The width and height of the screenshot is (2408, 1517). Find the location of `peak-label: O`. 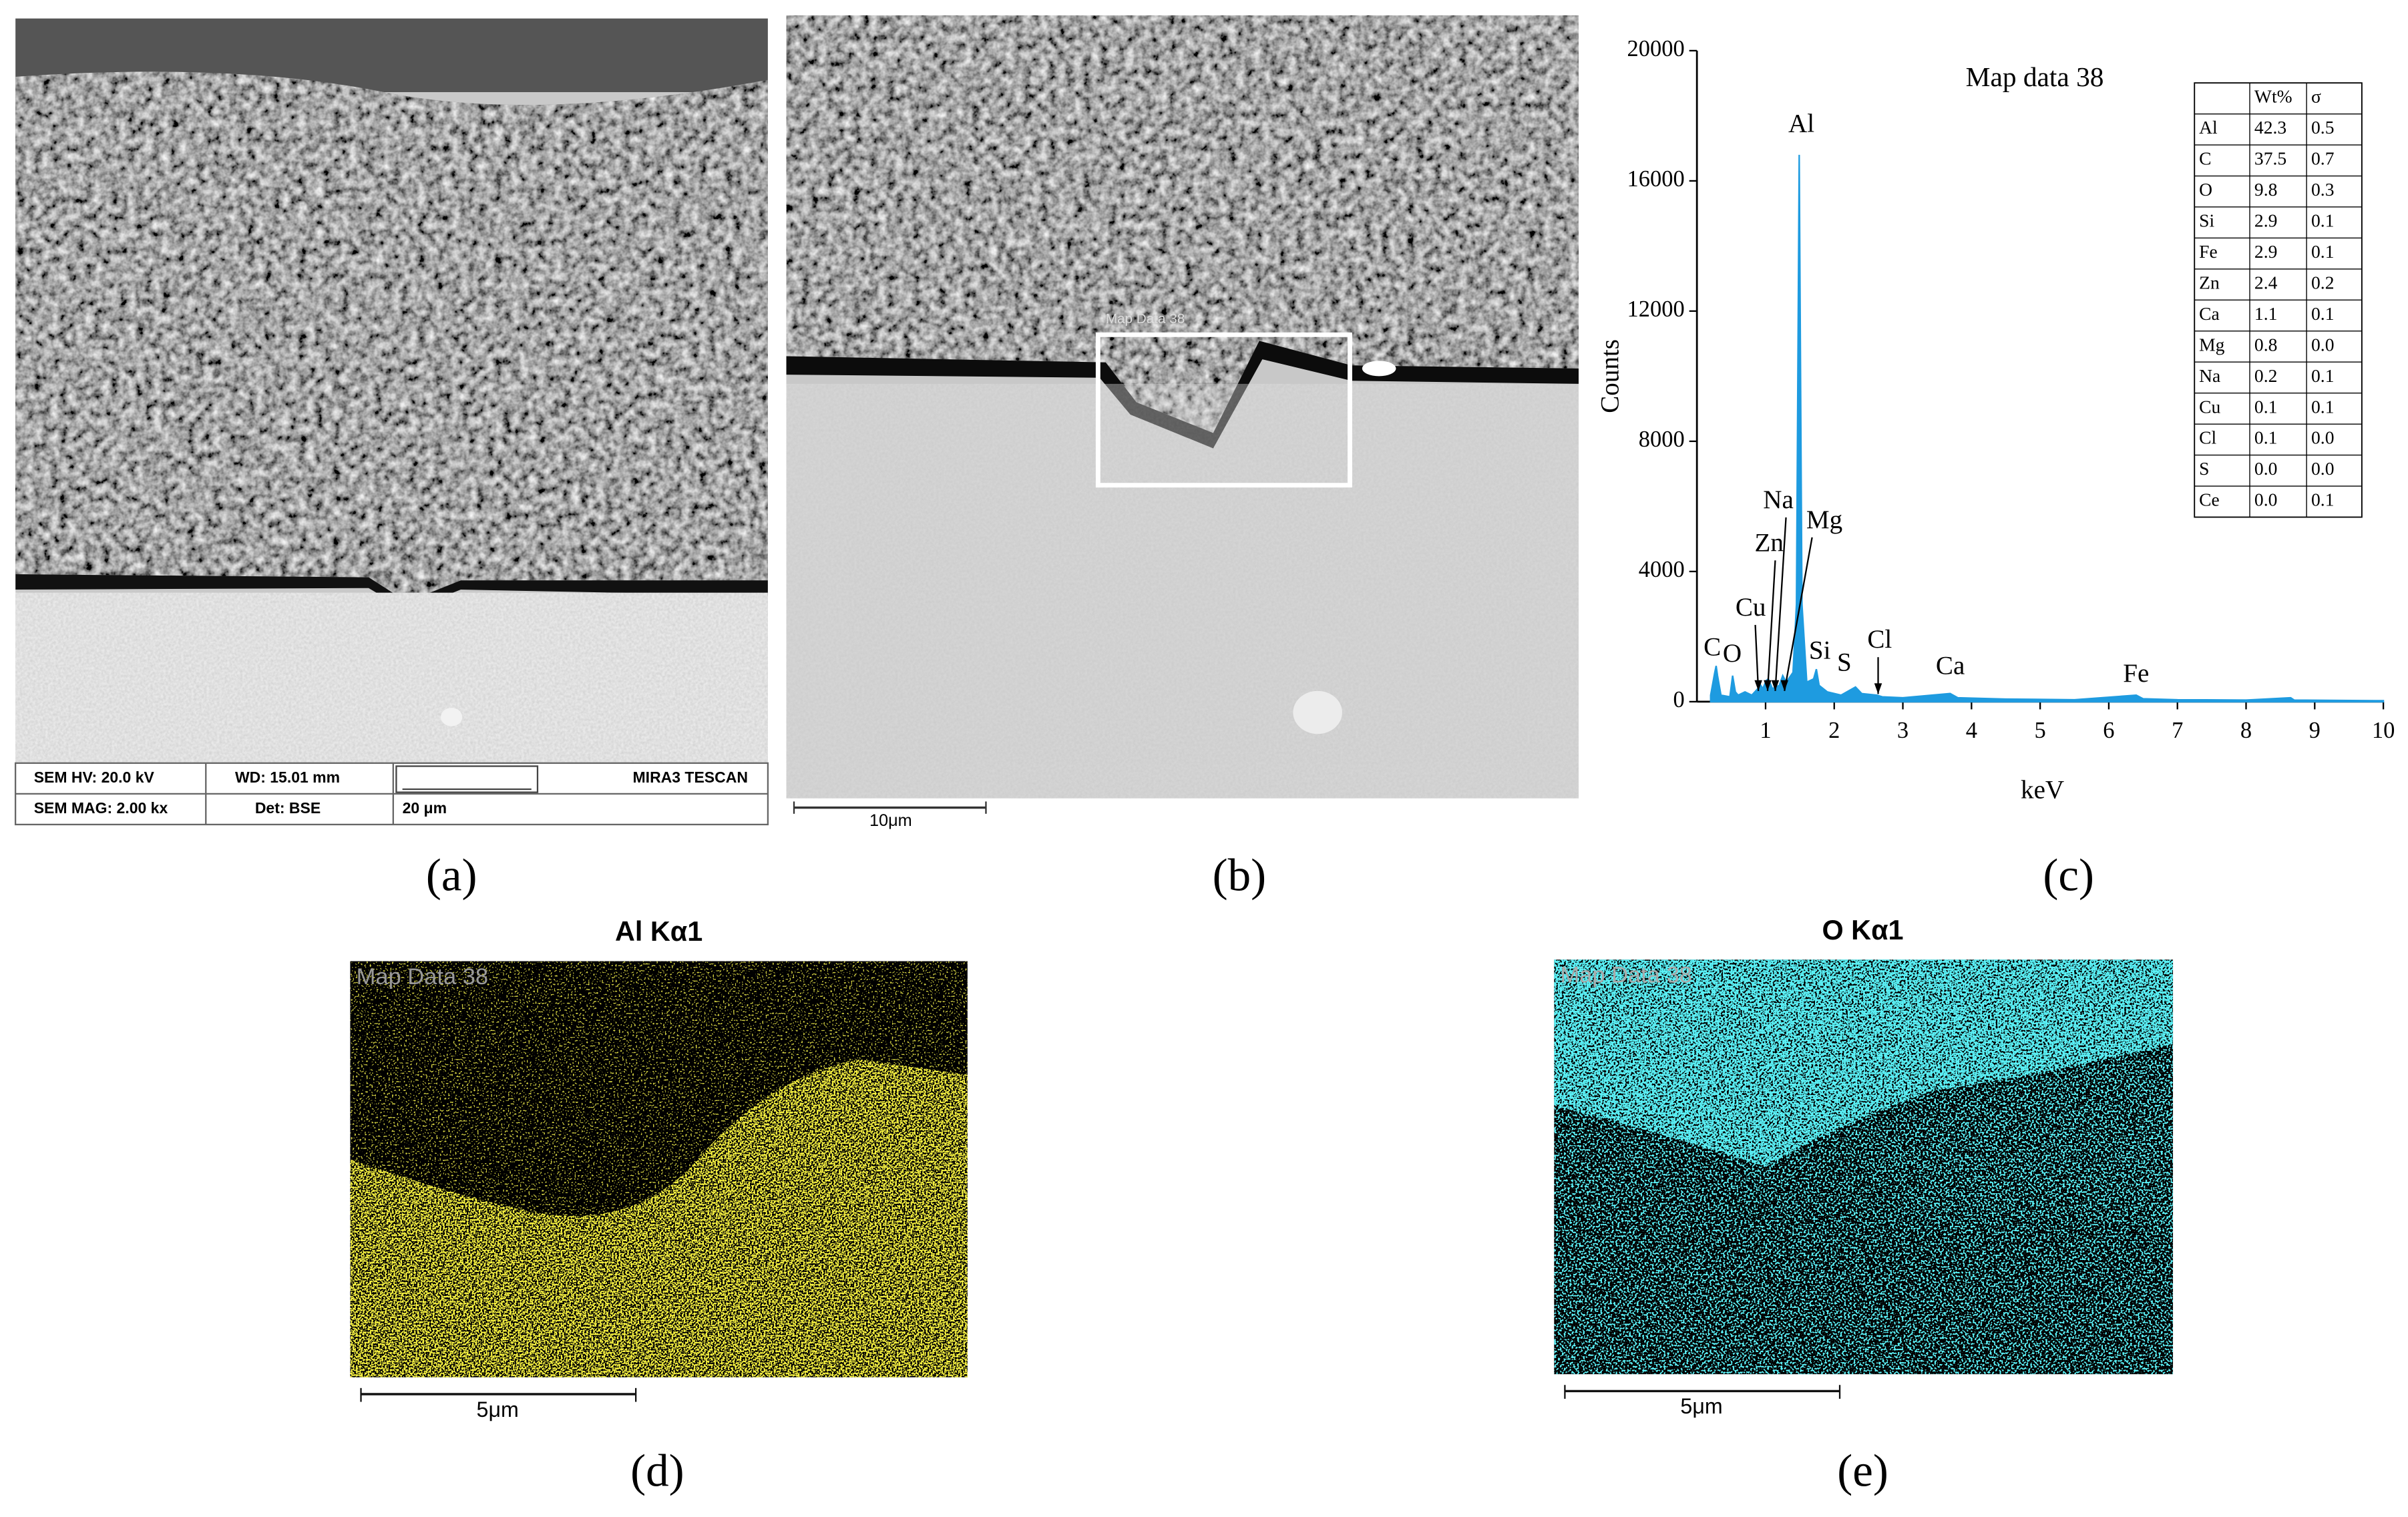

peak-label: O is located at coordinates (1732, 653).